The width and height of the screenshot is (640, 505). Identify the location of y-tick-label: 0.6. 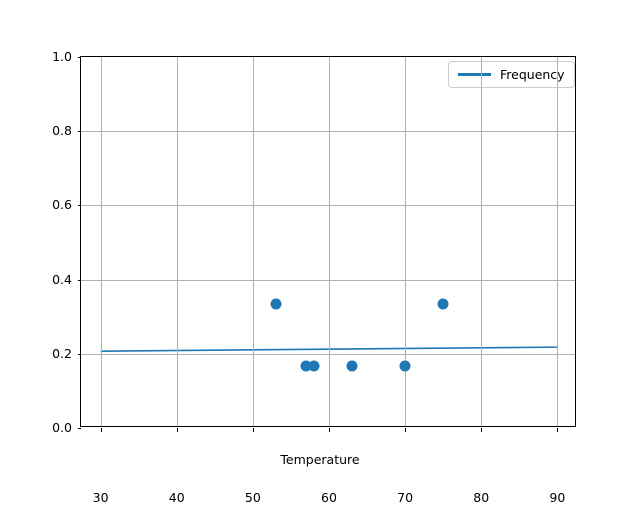
(62, 205).